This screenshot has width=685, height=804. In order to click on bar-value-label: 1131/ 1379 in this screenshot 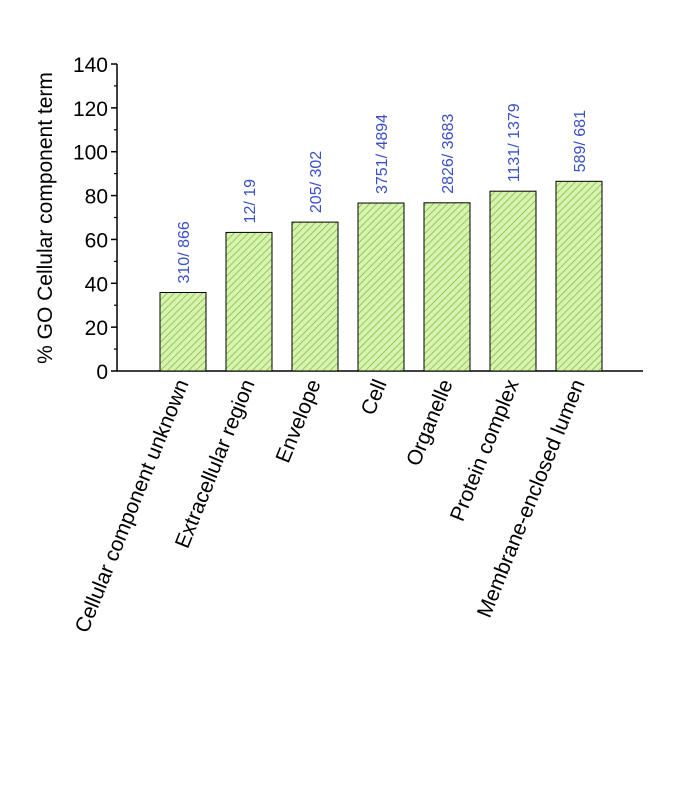, I will do `click(514, 142)`.